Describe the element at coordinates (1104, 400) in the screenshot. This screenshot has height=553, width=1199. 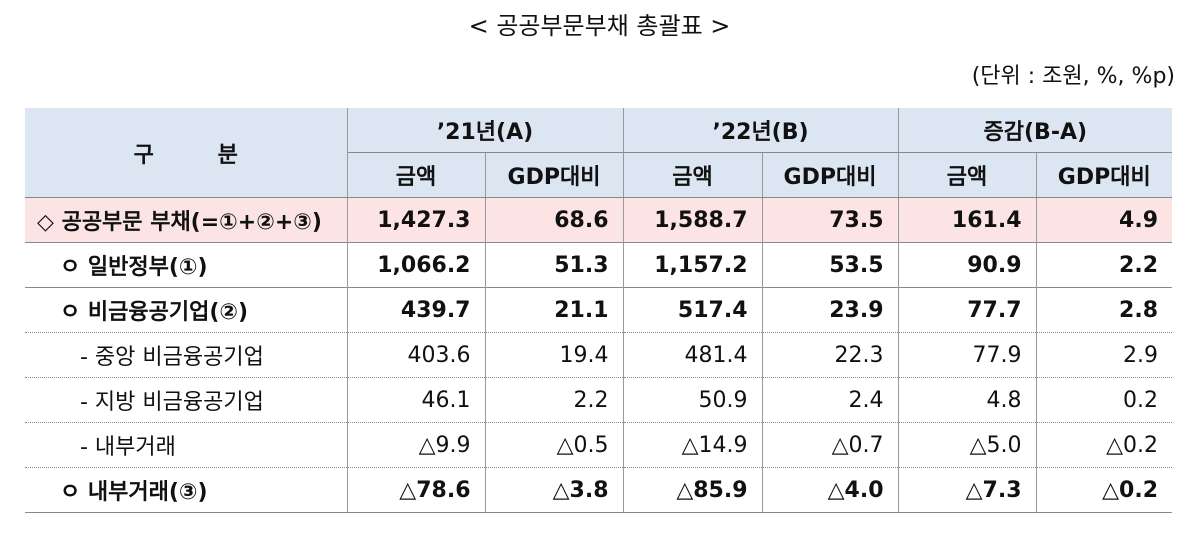
I see `value-cell: 0.2` at that location.